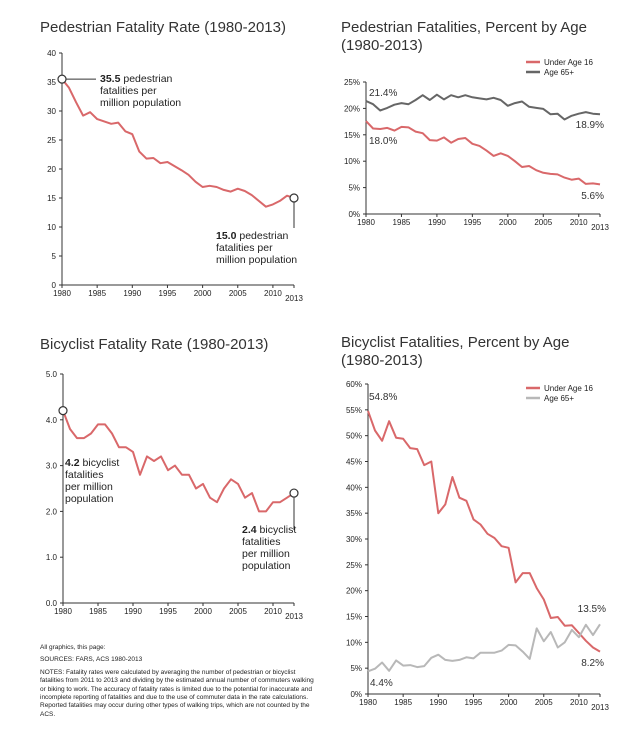 The height and width of the screenshot is (740, 637). Describe the element at coordinates (354, 410) in the screenshot. I see `y-tick-label: 55%` at that location.